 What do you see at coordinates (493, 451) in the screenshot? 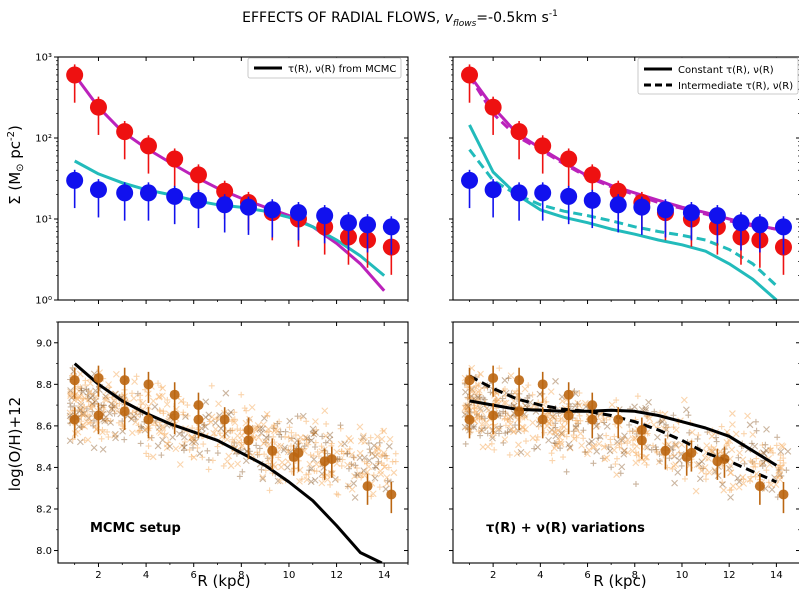
I see `x-tick: 2` at bounding box center [493, 451].